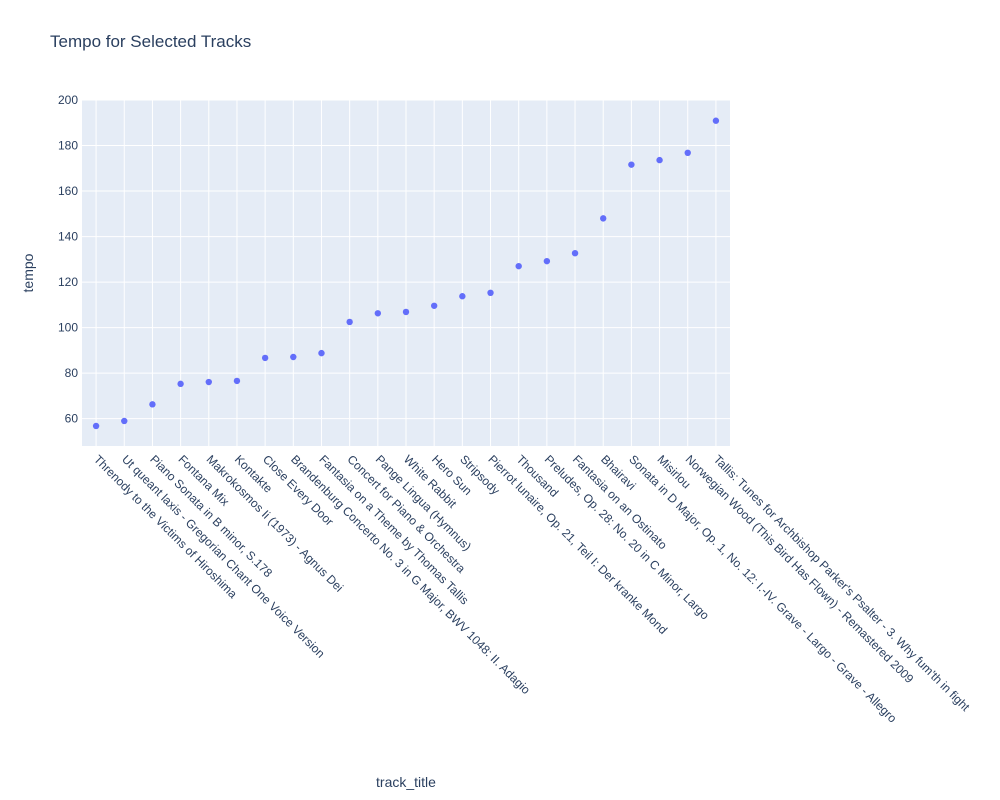  Describe the element at coordinates (68, 282) in the screenshot. I see `y-tick-label: 120` at that location.